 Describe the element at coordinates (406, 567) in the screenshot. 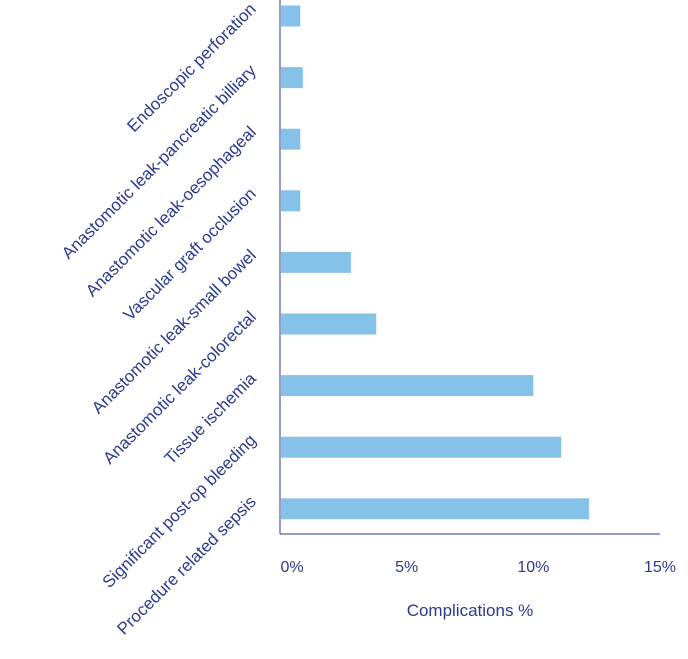

I see `x-tick-label: 5%` at that location.